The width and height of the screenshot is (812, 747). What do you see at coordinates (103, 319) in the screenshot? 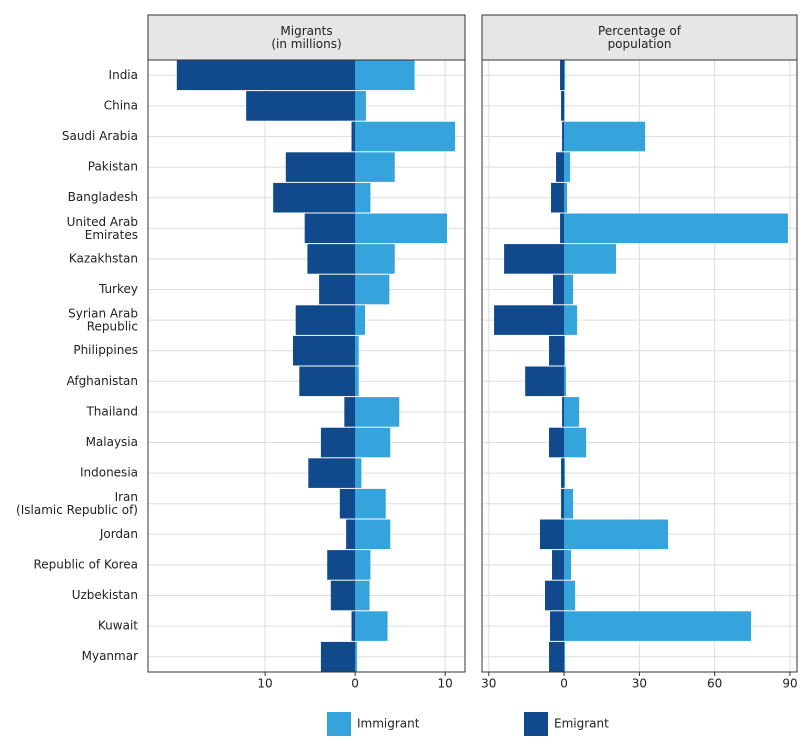
I see `category-label: Syrian Arab Republic` at bounding box center [103, 319].